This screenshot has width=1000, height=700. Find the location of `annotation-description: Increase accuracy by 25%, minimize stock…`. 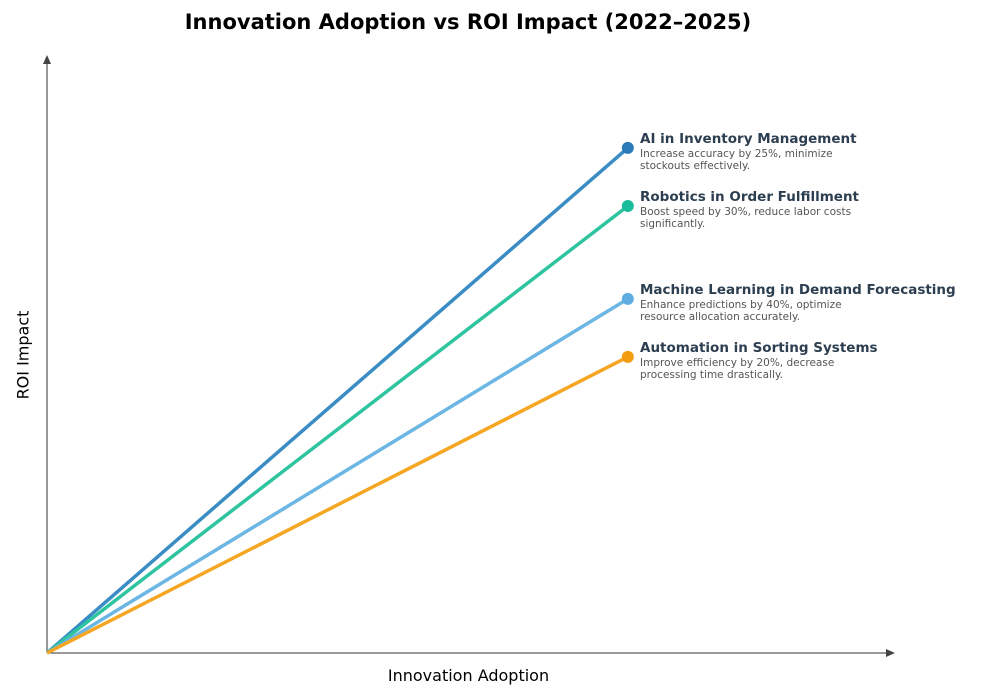

annotation-description: Increase accuracy by 25%, minimize stock… is located at coordinates (736, 160).